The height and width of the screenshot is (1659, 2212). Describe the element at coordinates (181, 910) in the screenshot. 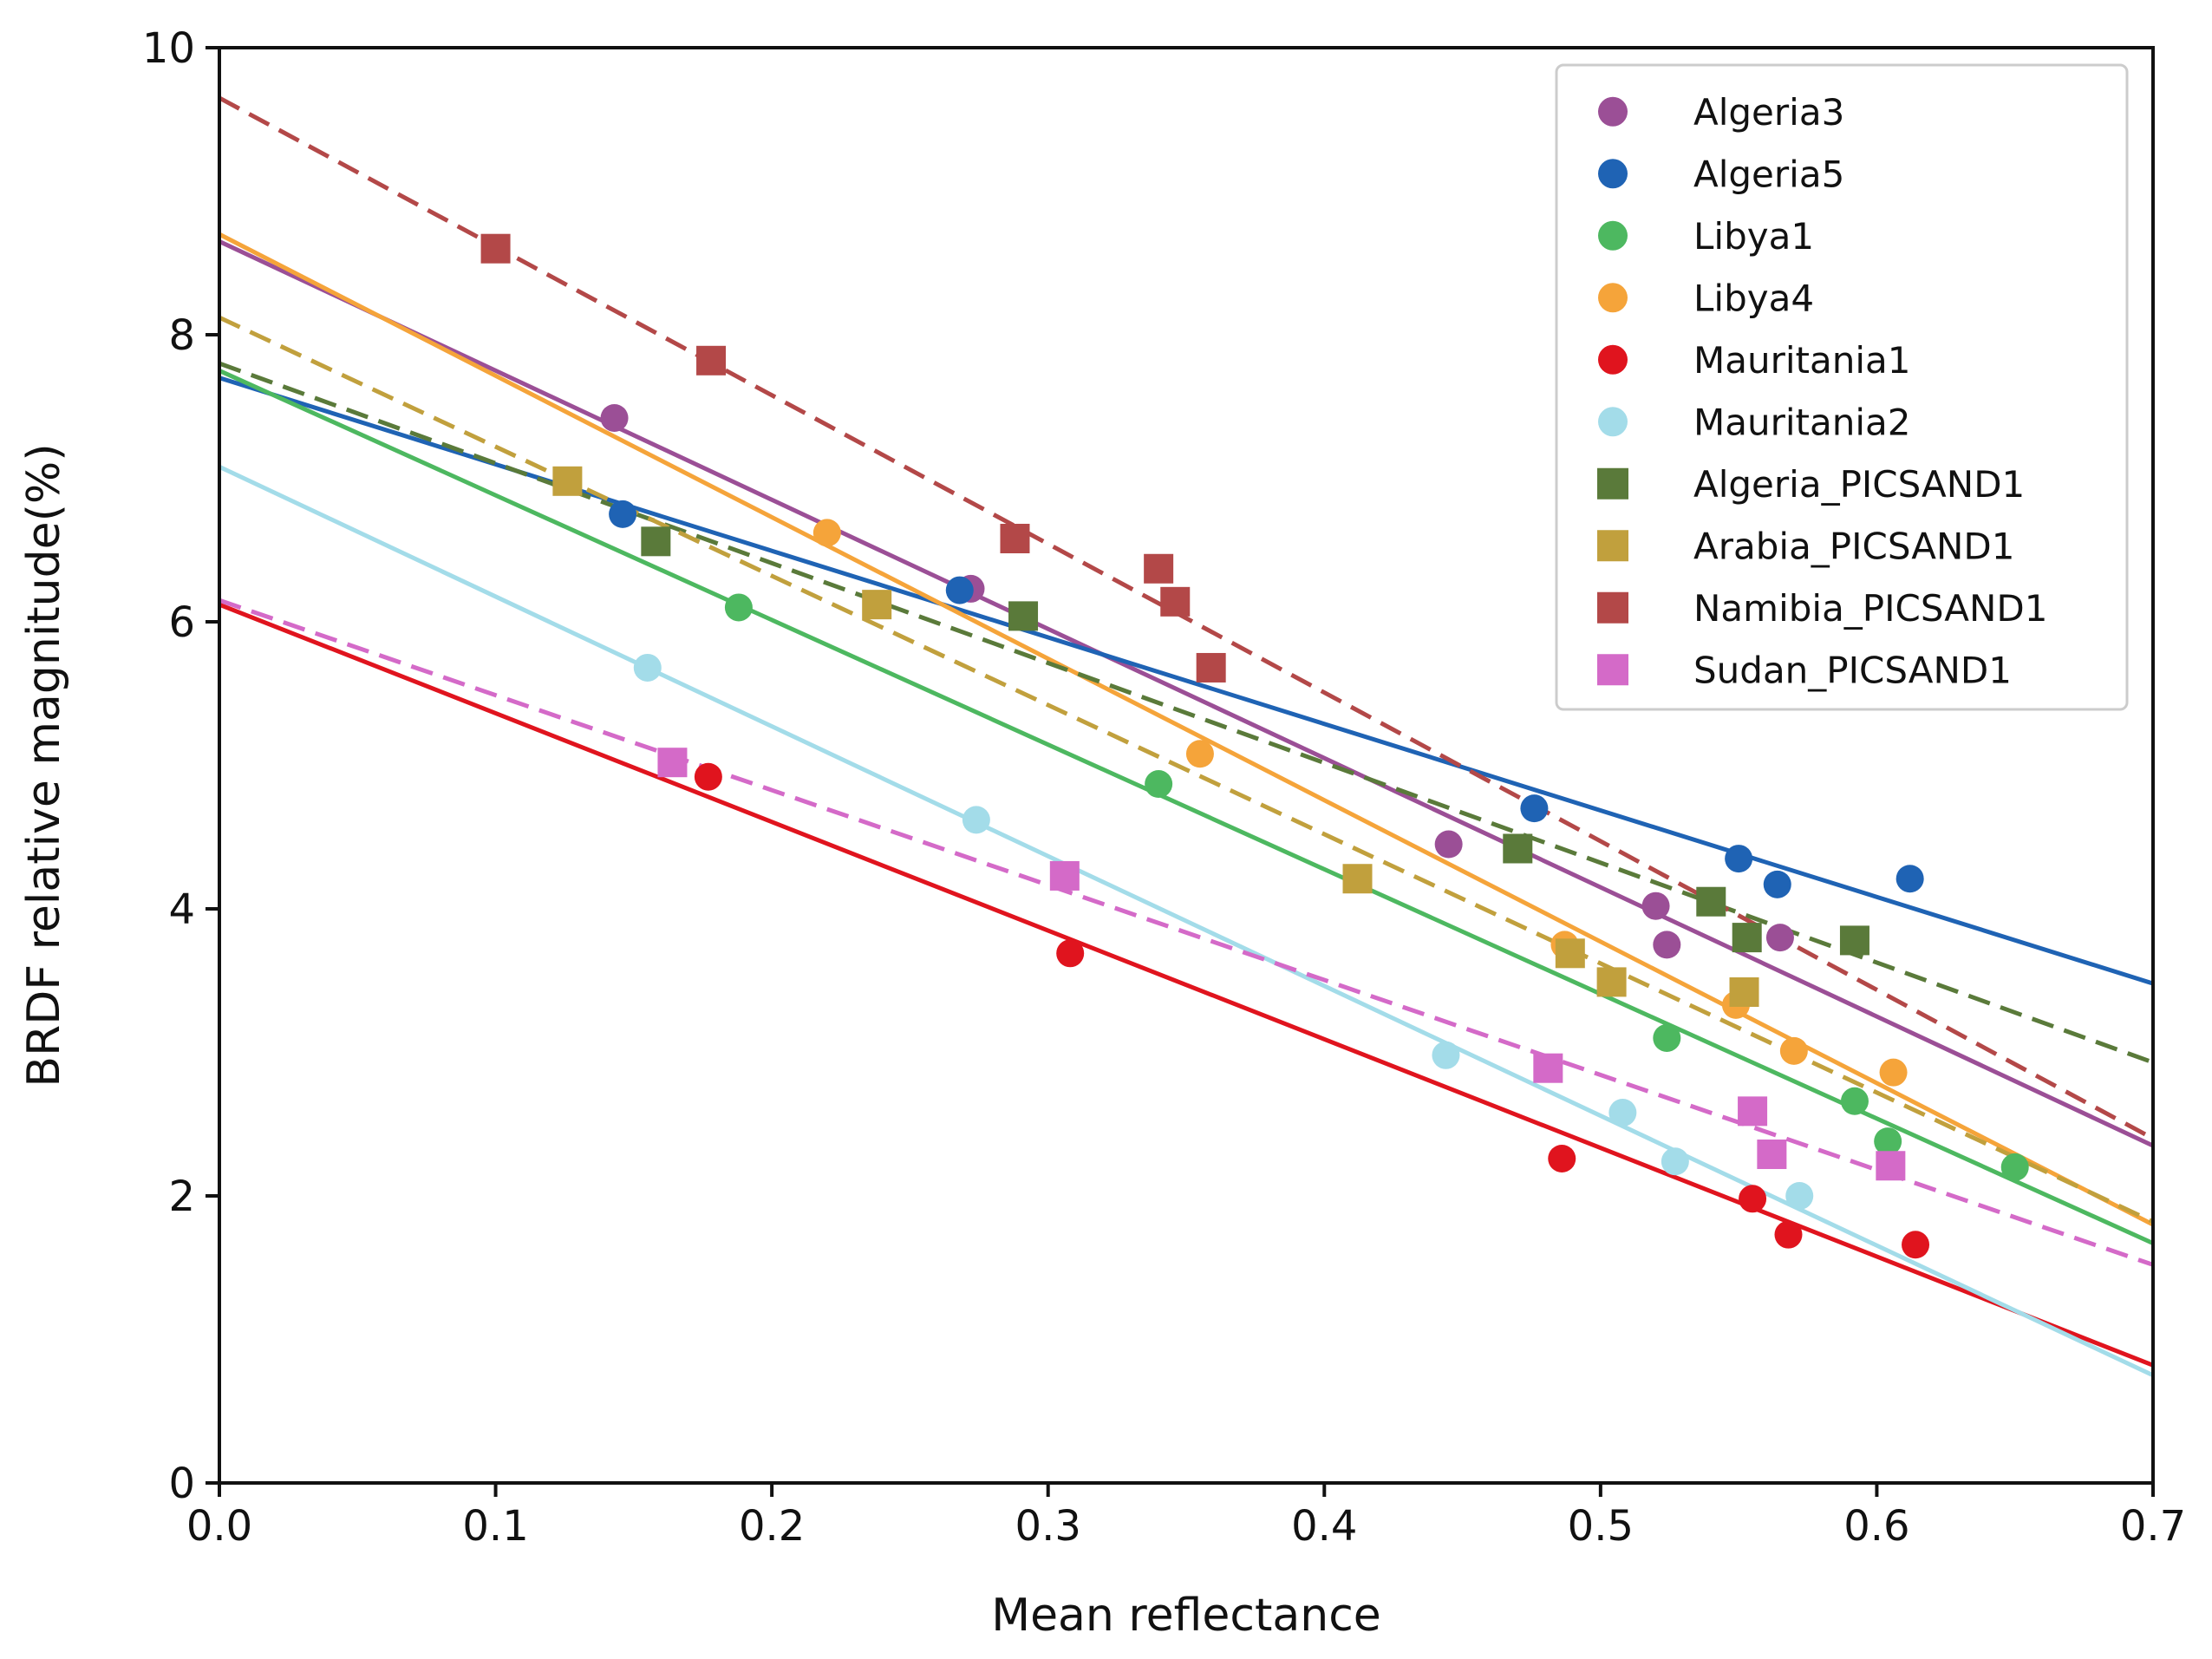

I see `y-tick-label: 4` at that location.